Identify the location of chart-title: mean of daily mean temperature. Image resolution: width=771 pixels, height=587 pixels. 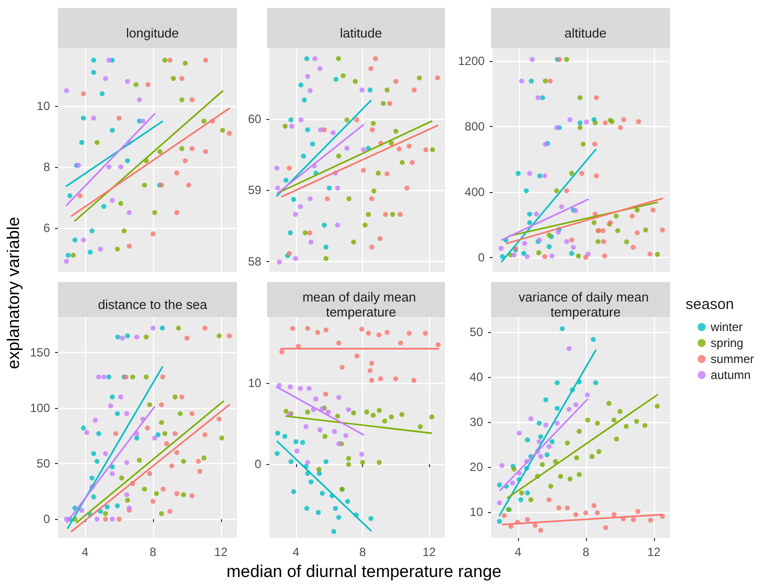
(361, 305).